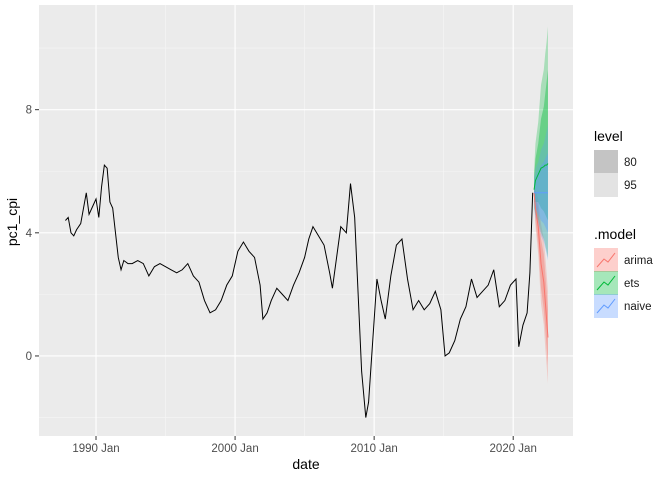 This screenshot has width=672, height=485. What do you see at coordinates (608, 136) in the screenshot?
I see `legend-level-title: level` at bounding box center [608, 136].